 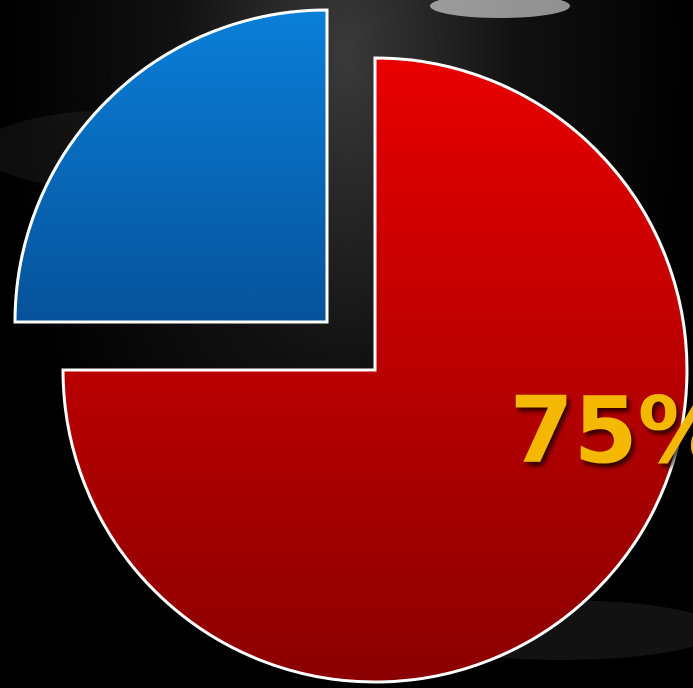 What do you see at coordinates (601, 430) in the screenshot?
I see `slice-data-label: 75%` at bounding box center [601, 430].